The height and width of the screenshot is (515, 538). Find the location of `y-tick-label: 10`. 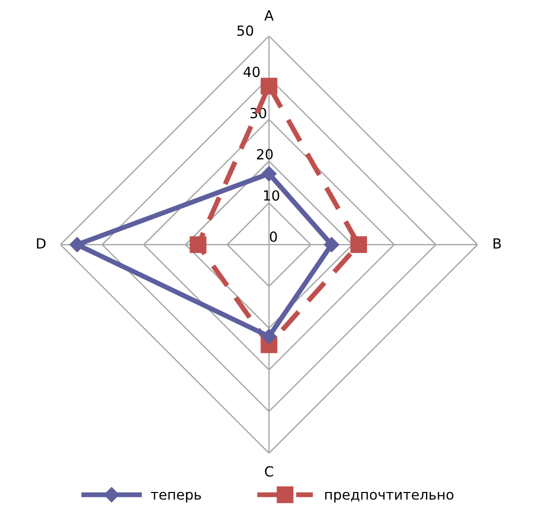

y-tick-label: 10 is located at coordinates (272, 195).